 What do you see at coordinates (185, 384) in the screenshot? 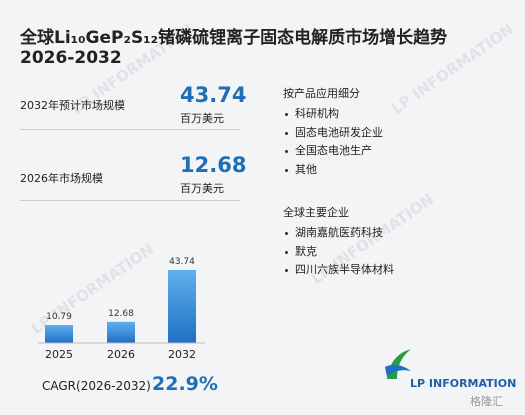
I see `cagr-value: 22.9%` at bounding box center [185, 384].